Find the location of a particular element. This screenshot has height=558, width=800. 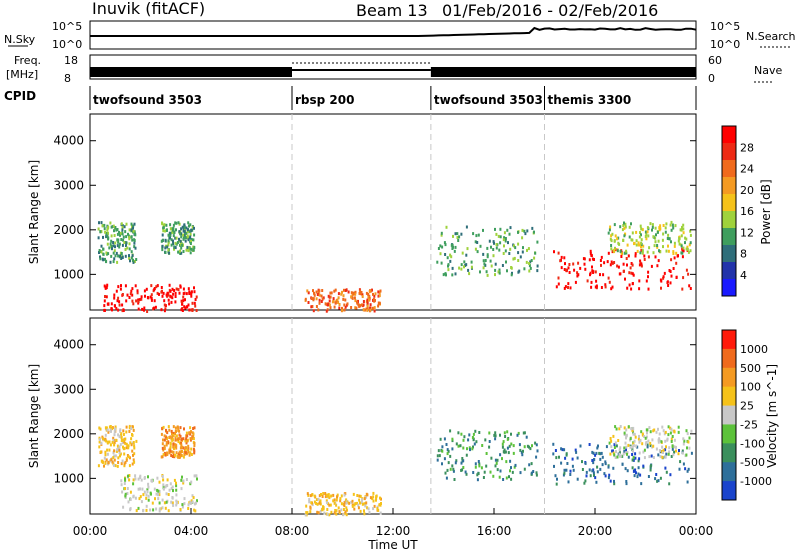

velocity-ylabel: Slant Range [km] is located at coordinates (34, 416).